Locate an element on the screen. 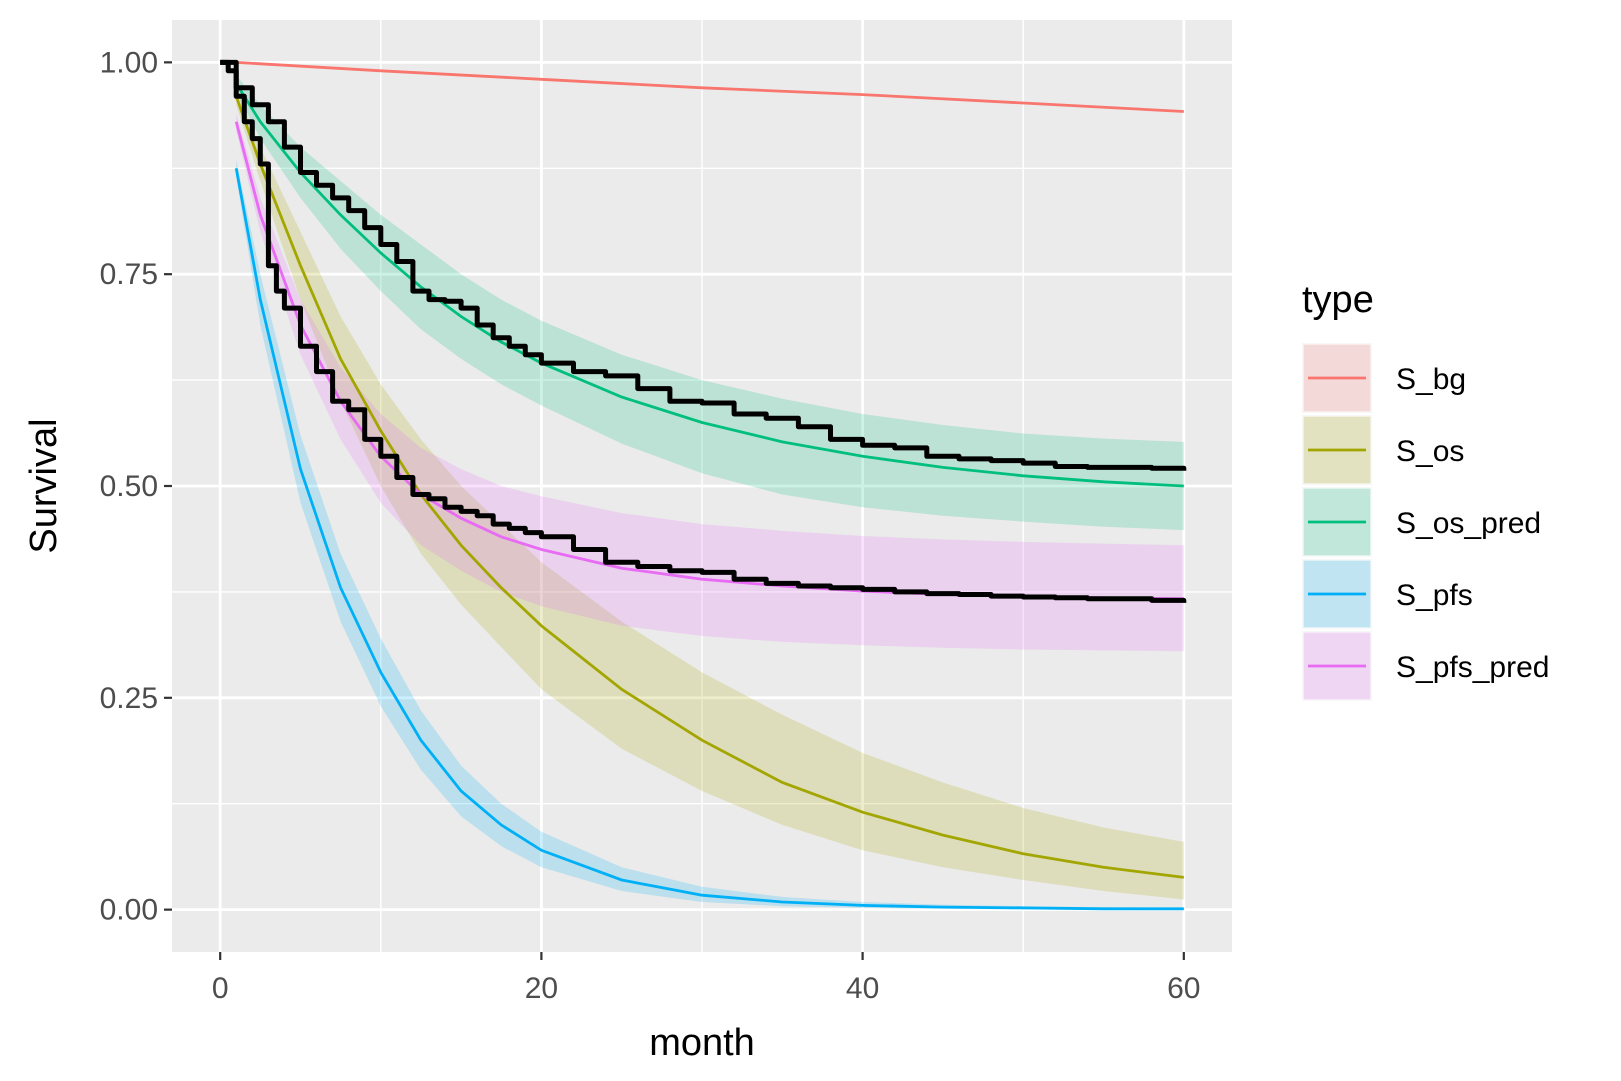  y-tick-label: 0.25 is located at coordinates (129, 698).